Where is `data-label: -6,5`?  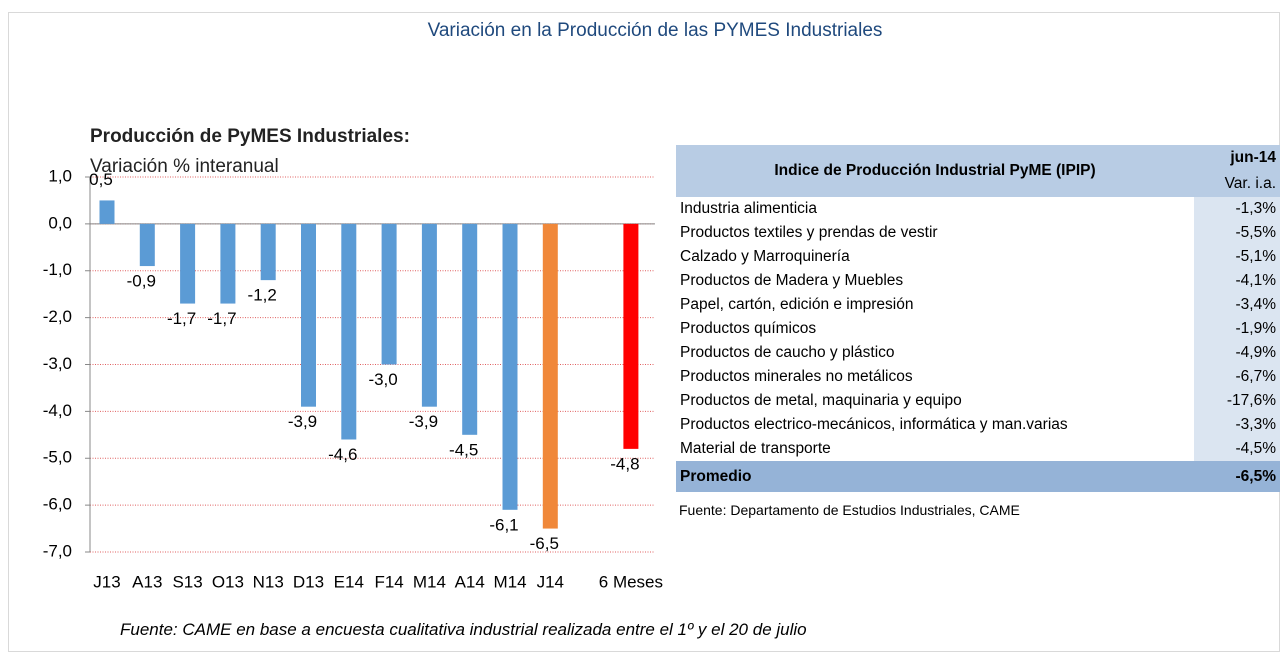 data-label: -6,5 is located at coordinates (544, 543).